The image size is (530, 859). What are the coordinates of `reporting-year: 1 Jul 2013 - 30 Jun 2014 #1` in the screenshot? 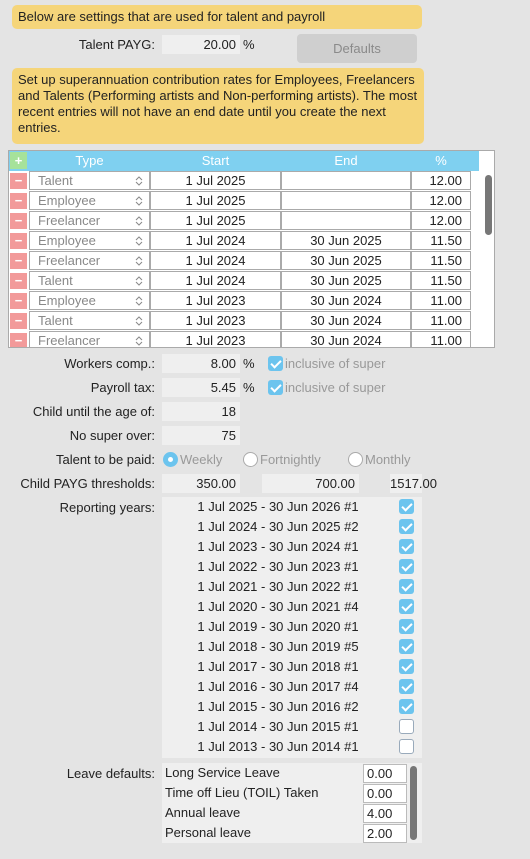 It's located at (278, 746).